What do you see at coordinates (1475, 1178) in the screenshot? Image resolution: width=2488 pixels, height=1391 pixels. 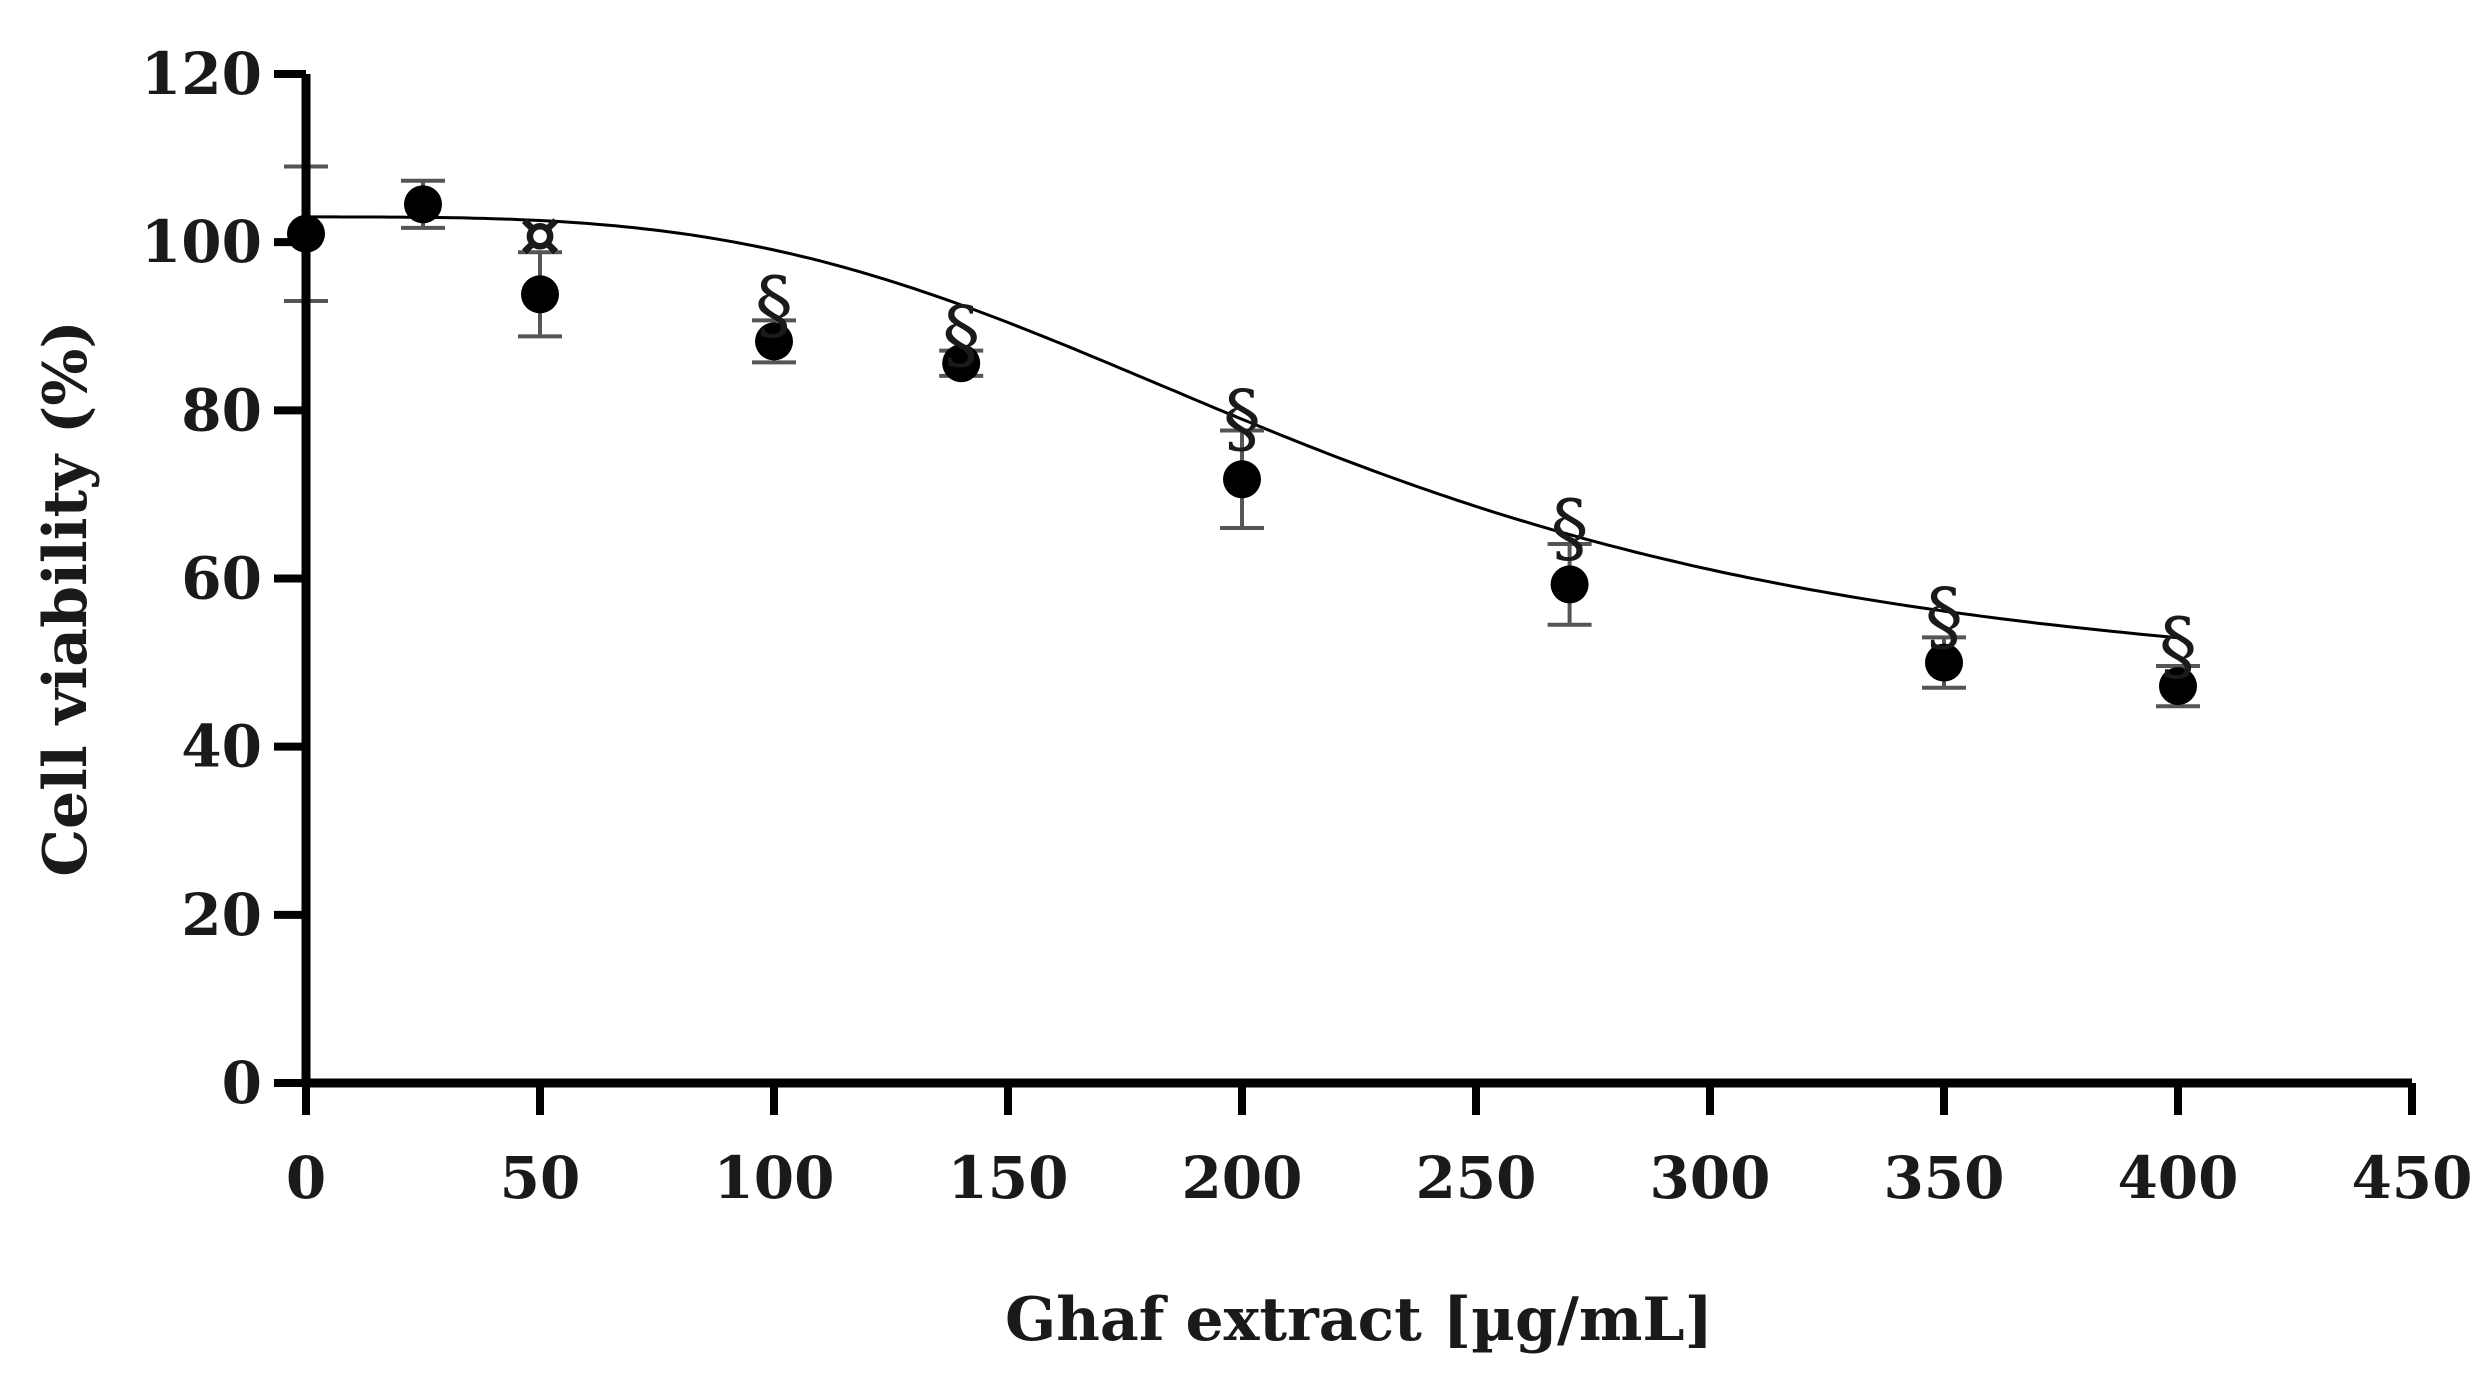 I see `x-tick-label: 250` at bounding box center [1475, 1178].